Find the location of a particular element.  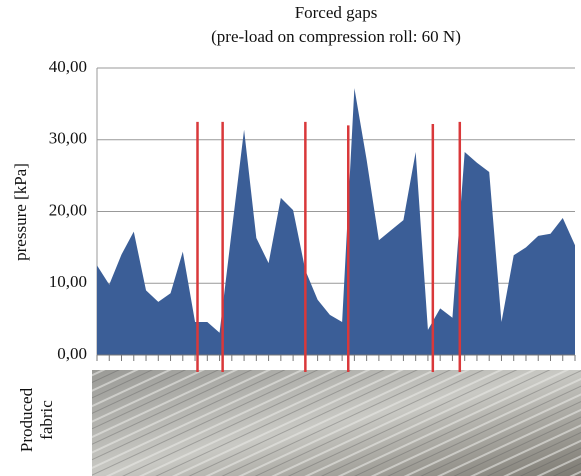

y-tick-label: 10,00 is located at coordinates (68, 281).